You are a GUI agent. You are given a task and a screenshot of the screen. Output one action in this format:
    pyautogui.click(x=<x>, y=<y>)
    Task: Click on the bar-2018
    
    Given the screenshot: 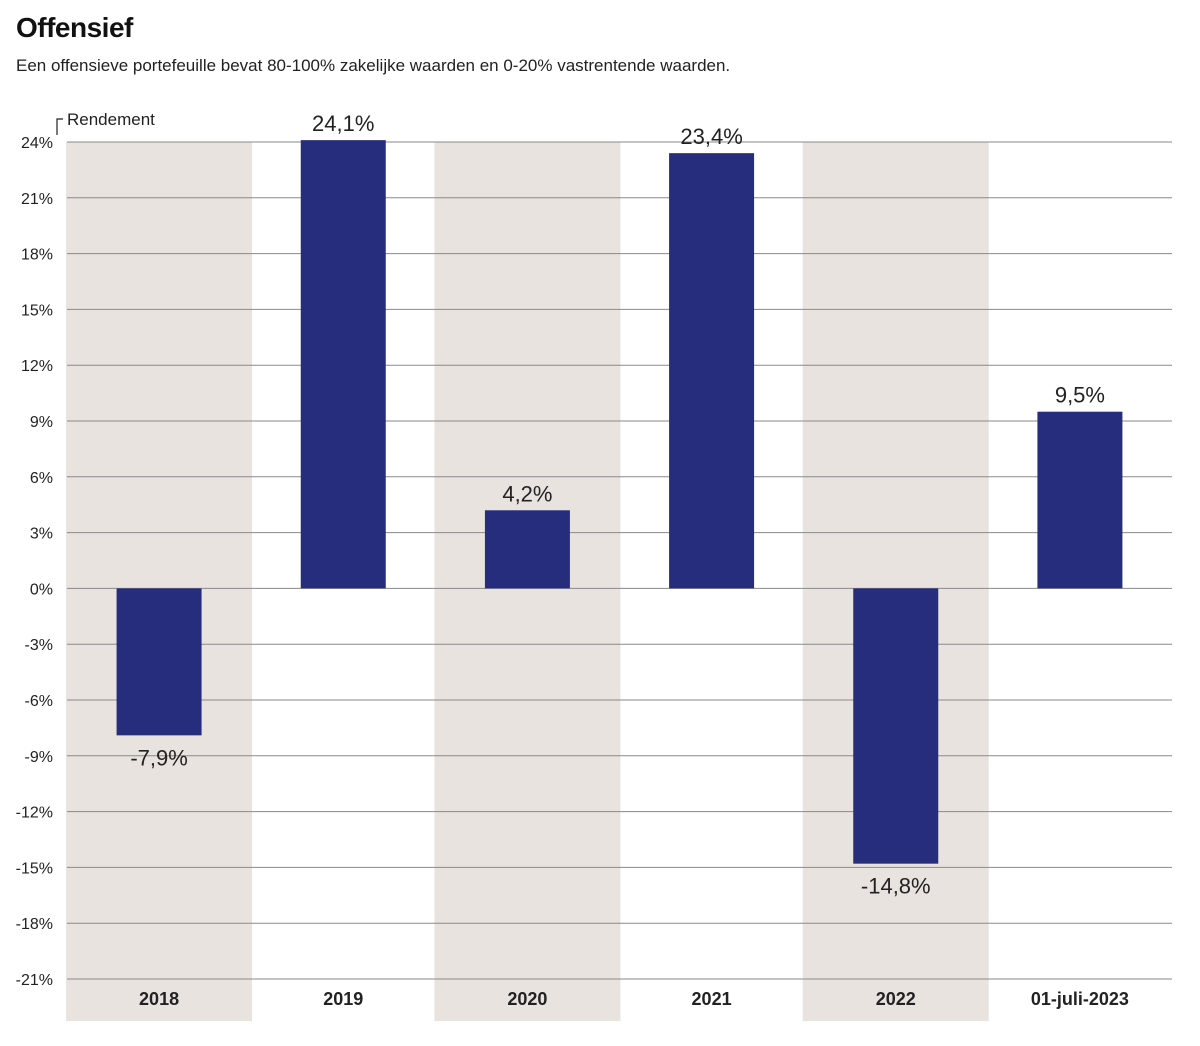 What is the action you would take?
    pyautogui.click(x=159, y=662)
    